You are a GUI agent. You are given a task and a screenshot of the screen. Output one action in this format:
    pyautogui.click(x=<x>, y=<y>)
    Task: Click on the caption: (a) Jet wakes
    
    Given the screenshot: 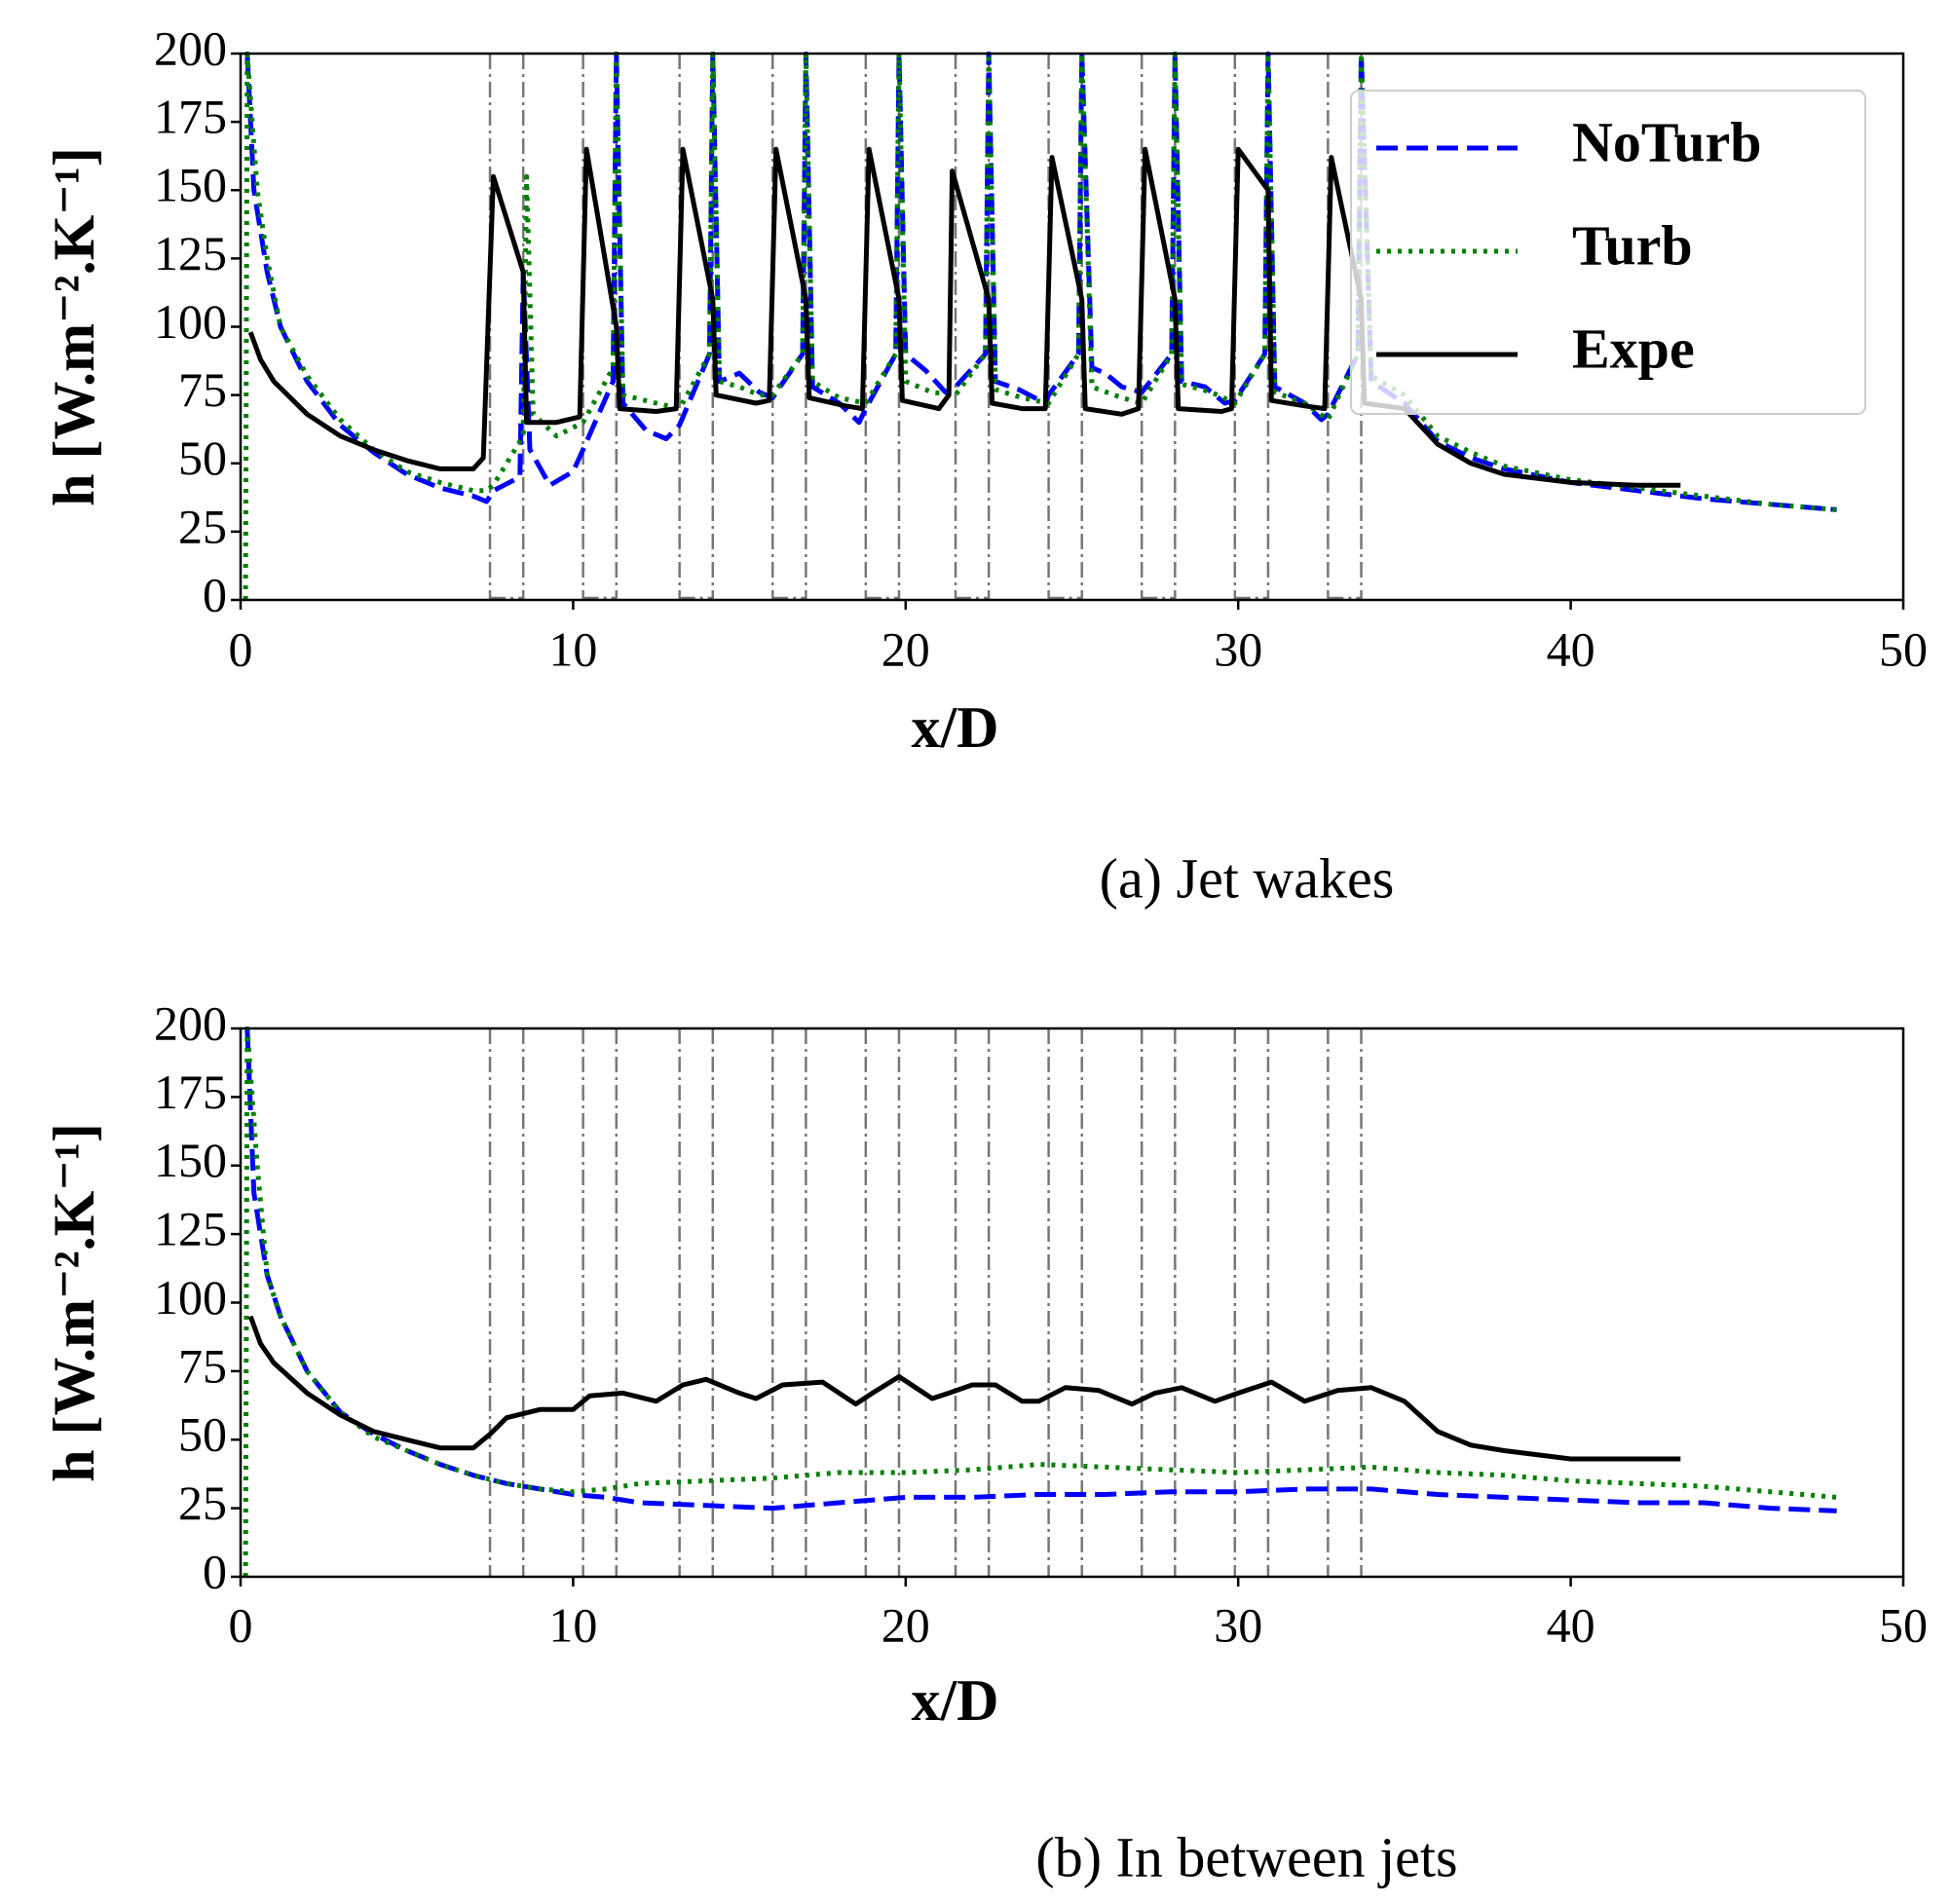 What is the action you would take?
    pyautogui.click(x=1247, y=878)
    